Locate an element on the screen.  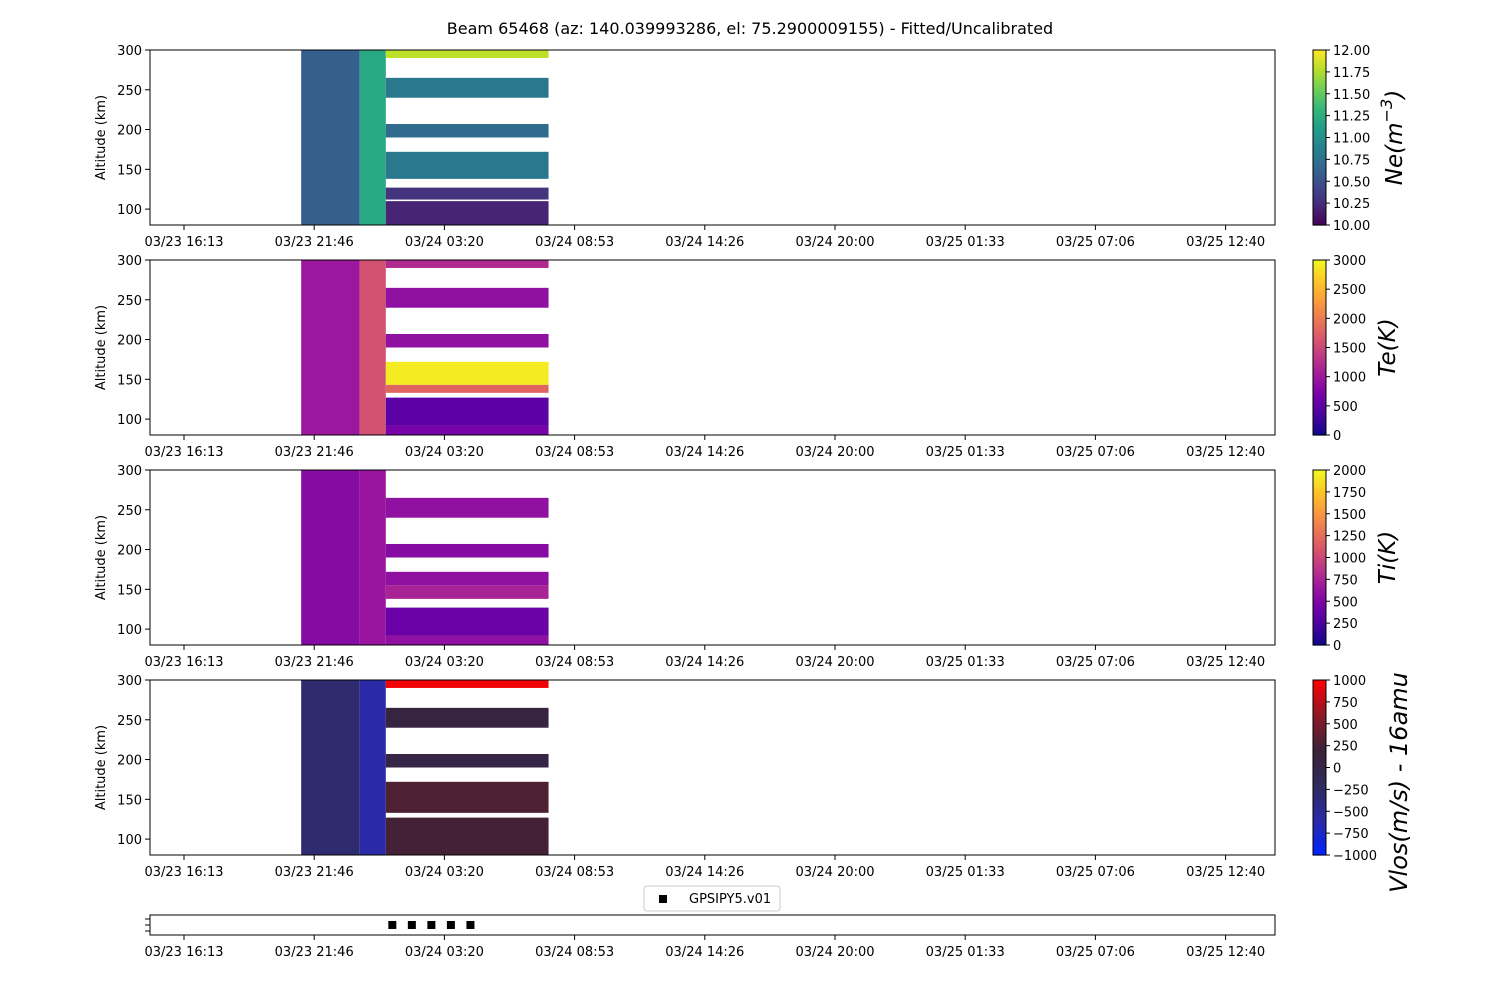
y-tick-label: 250 is located at coordinates (129, 721).